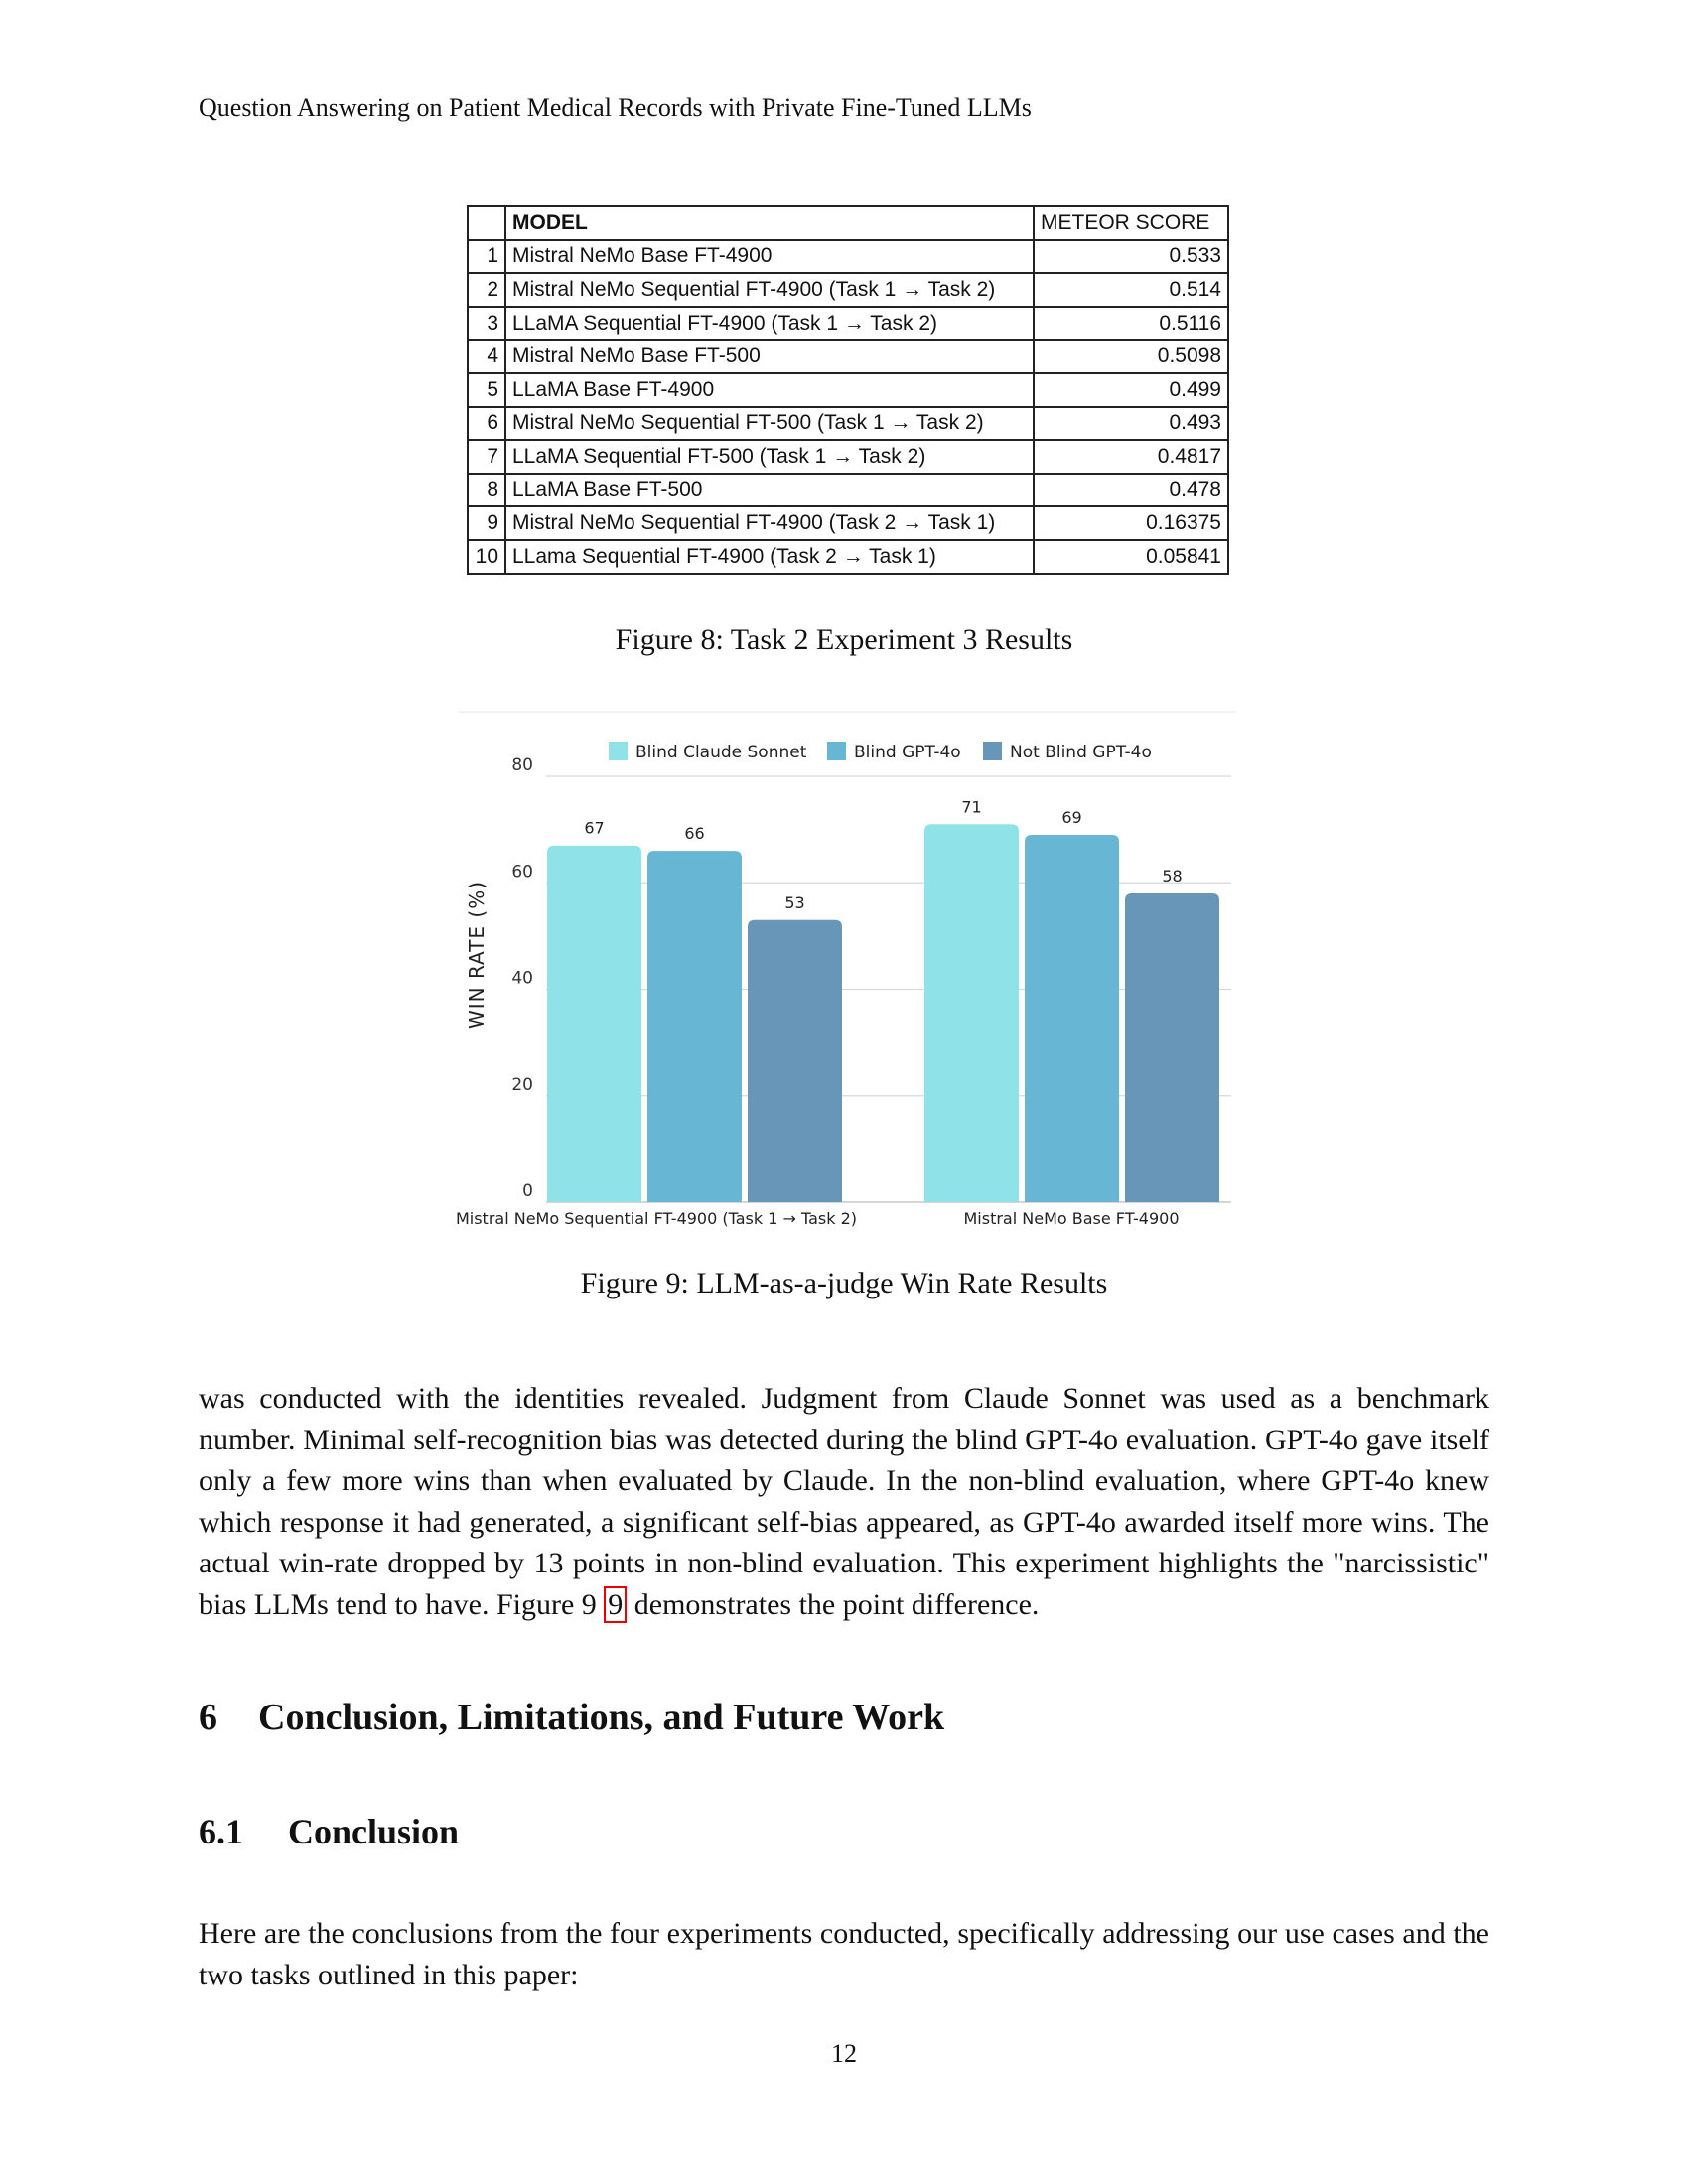 This screenshot has height=2184, width=1688. What do you see at coordinates (486, 523) in the screenshot?
I see `row-index: 9` at bounding box center [486, 523].